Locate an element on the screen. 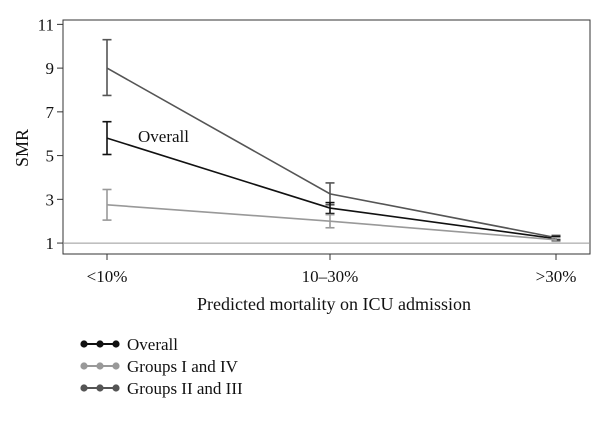  legend-item-groups-ii-and-iii: Groups II and III is located at coordinates (161, 388).